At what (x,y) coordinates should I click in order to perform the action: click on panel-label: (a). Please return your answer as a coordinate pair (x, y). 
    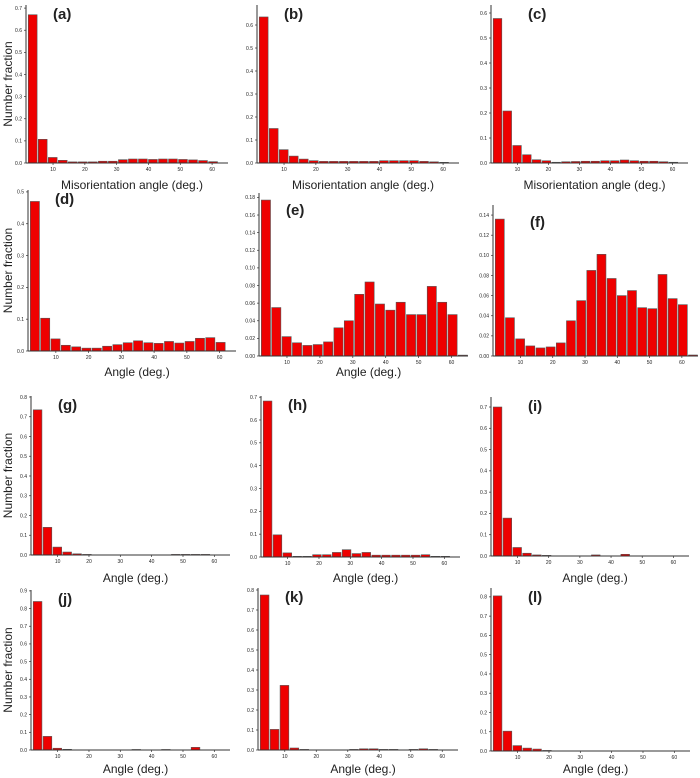
    Looking at the image, I should click on (62, 14).